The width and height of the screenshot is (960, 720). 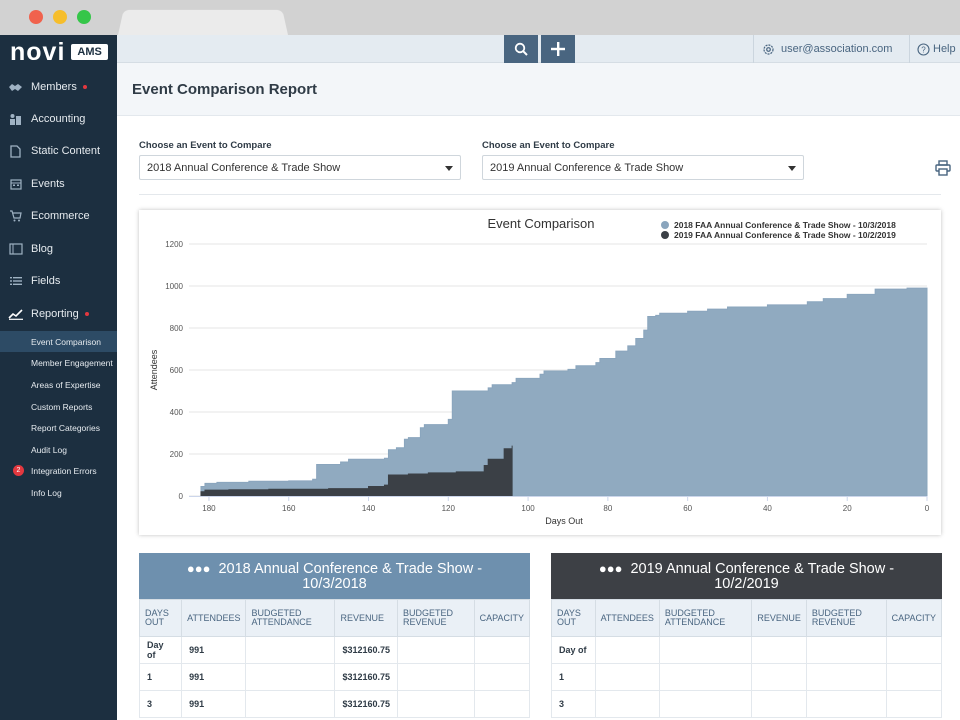 I want to click on sidebar-item-events: Events, so click(x=58, y=184).